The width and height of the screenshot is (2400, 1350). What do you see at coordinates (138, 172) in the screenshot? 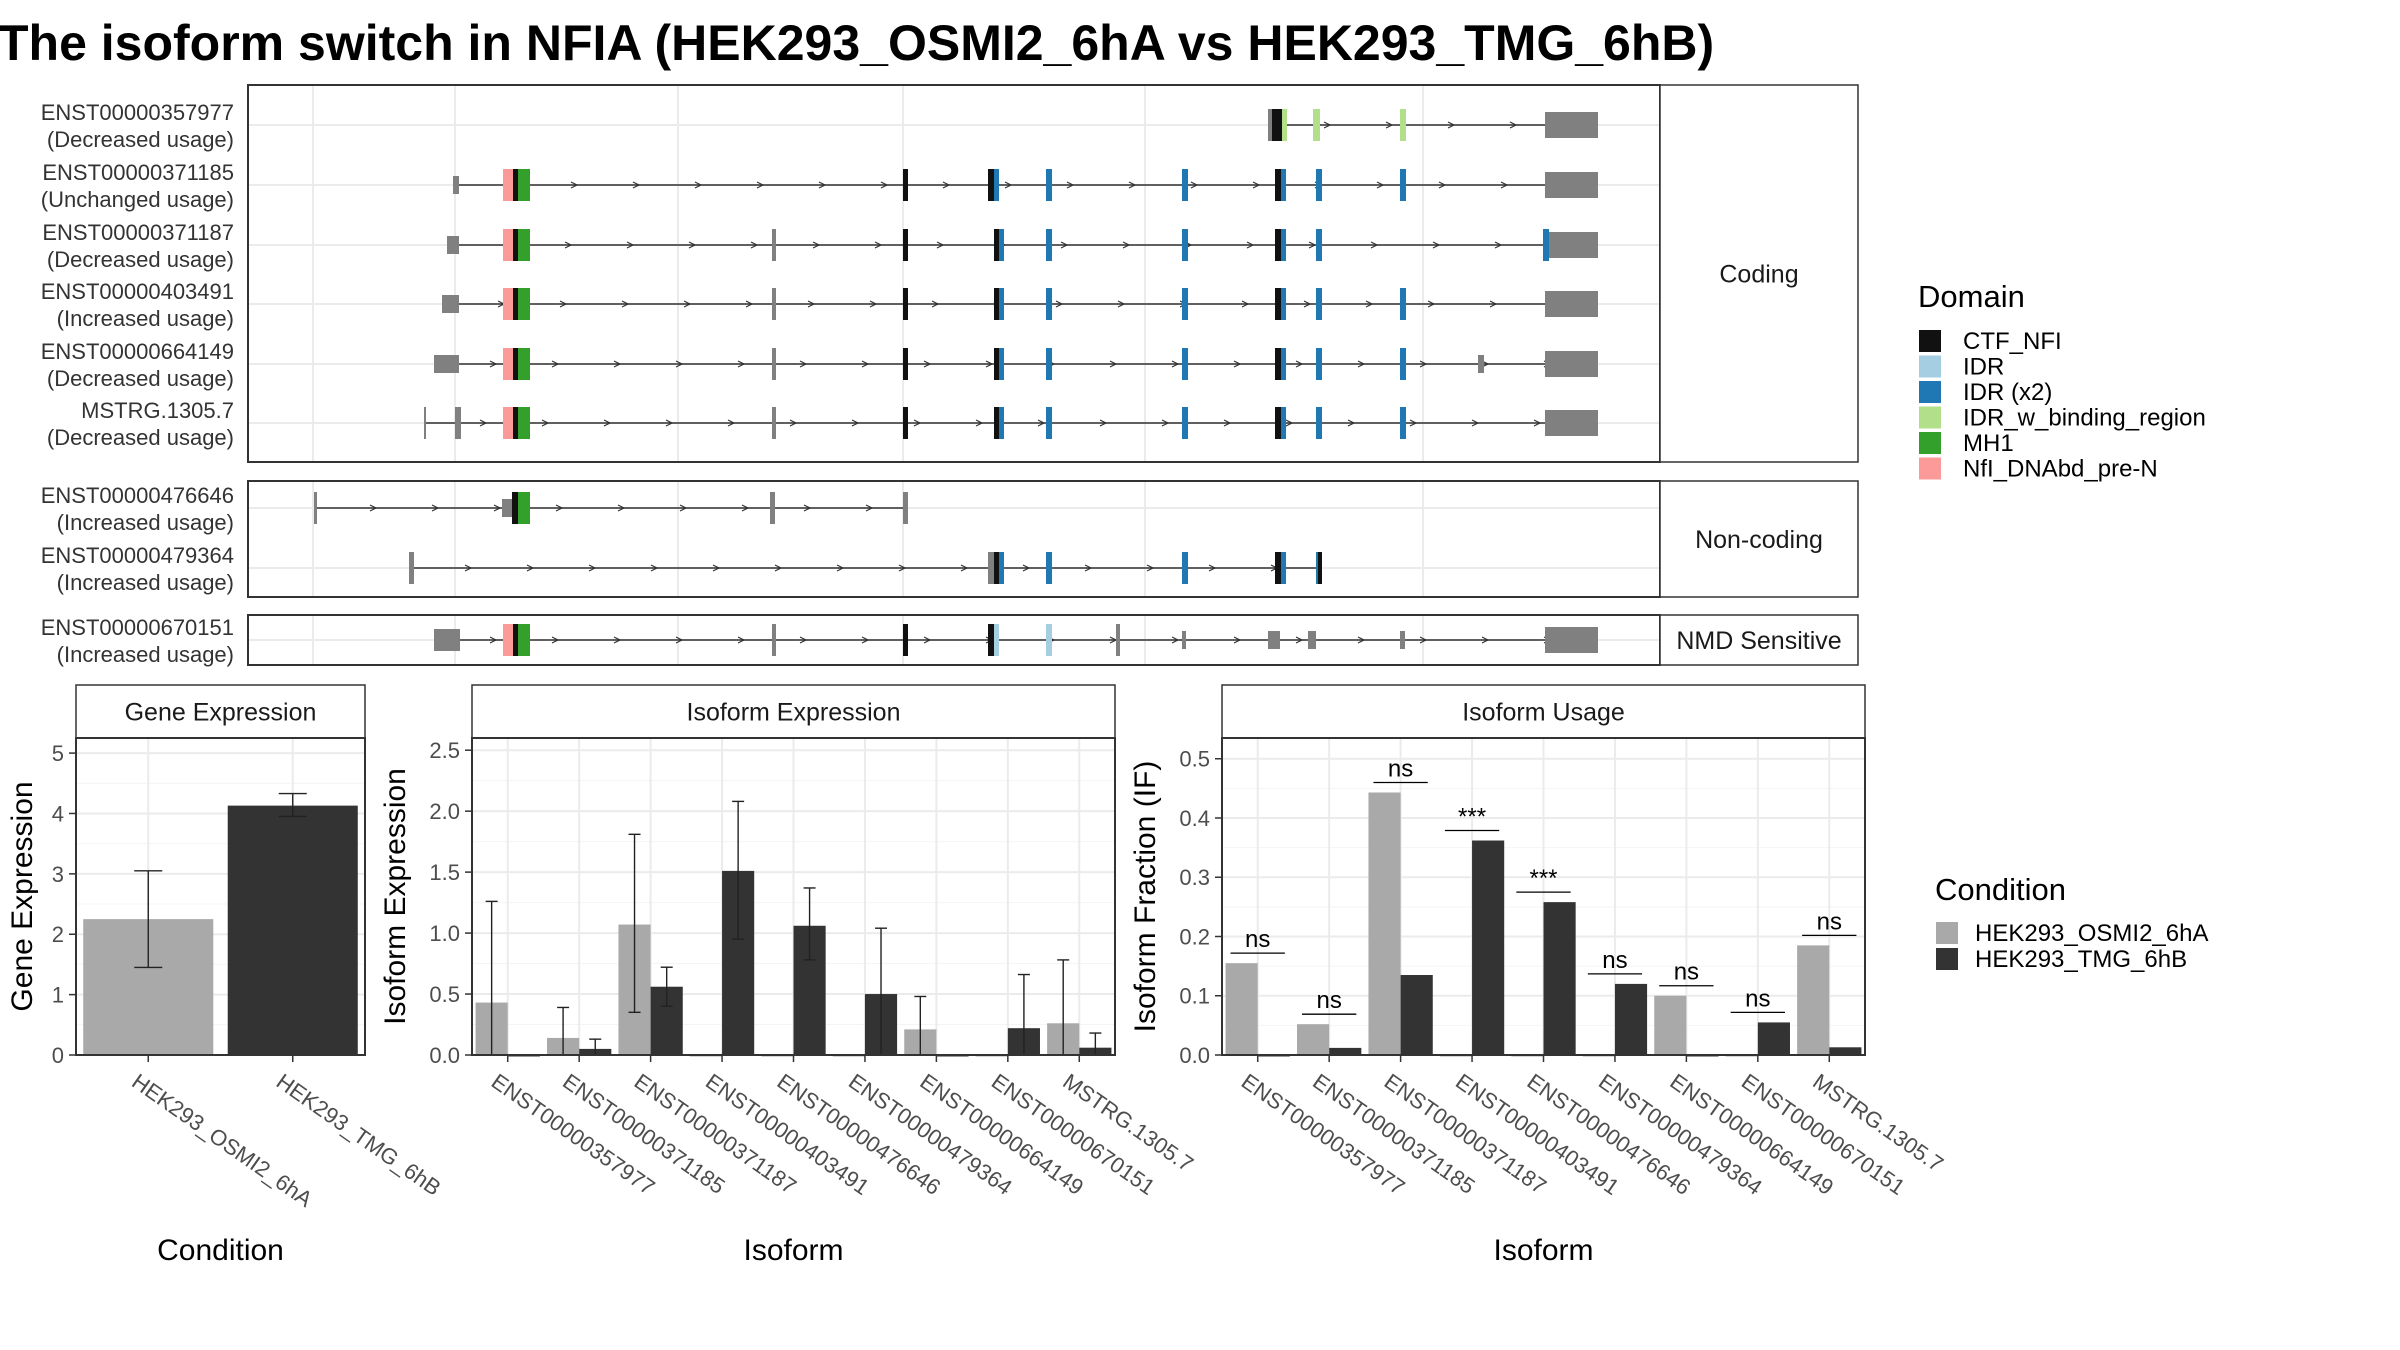
I see `transcript-label: ENST00000371185` at bounding box center [138, 172].